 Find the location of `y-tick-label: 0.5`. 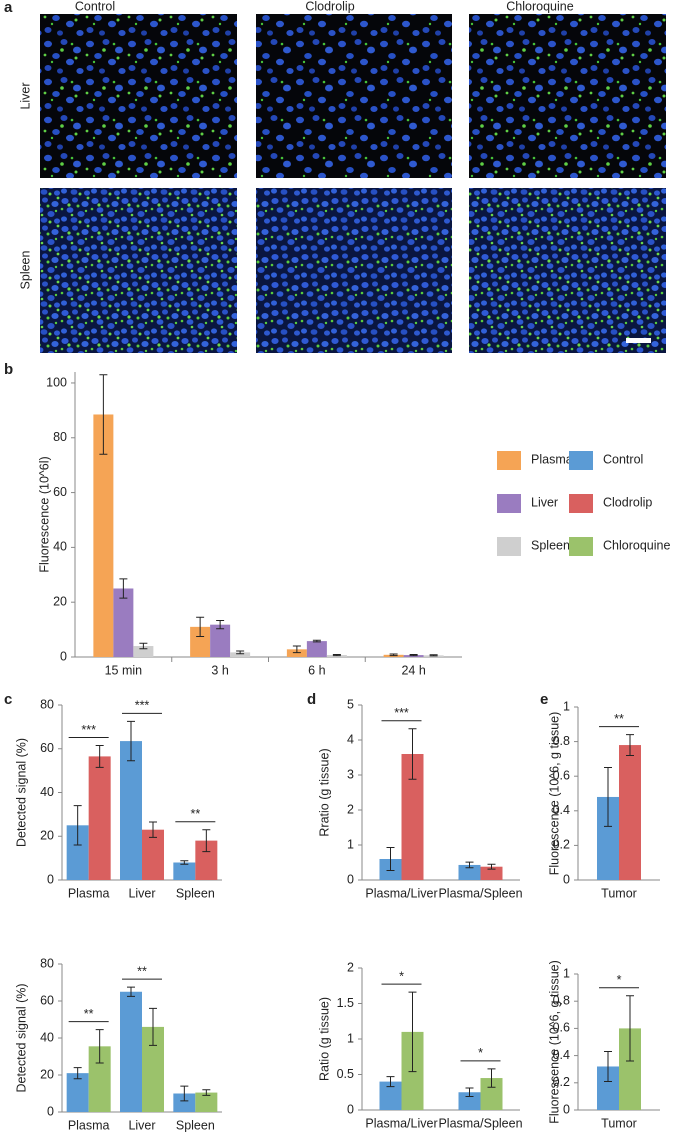

y-tick-label: 0.5 is located at coordinates (345, 1074).